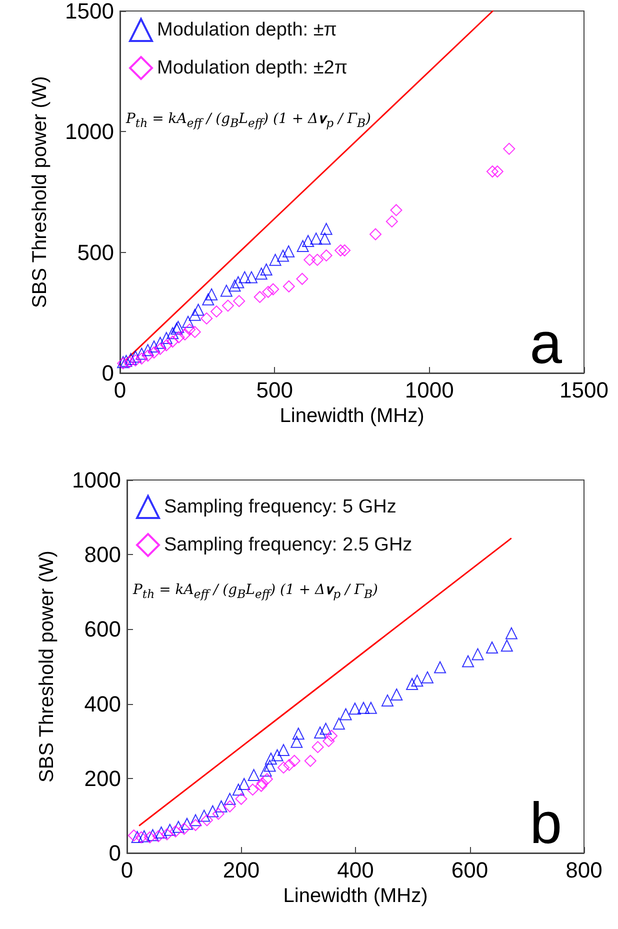  What do you see at coordinates (249, 120) in the screenshot?
I see `text: P$_{th}$ = kA$_{eff}$ / (g$_{B}$L$_{eff}$) (1 + Δ𝛎$_{p}$ / Γ$_{B}$)` at bounding box center [249, 120].